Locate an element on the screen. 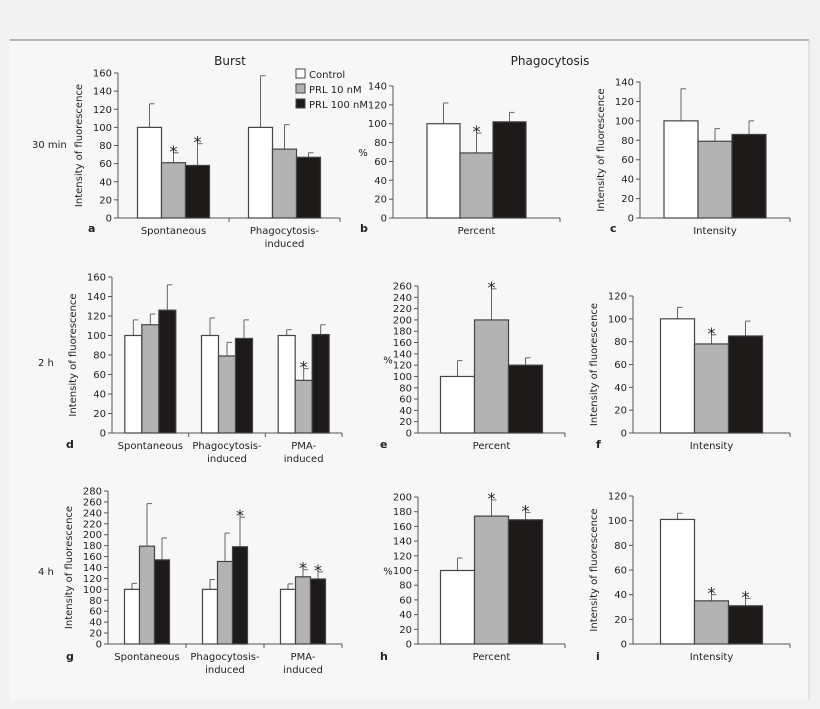  legend-swatch-control is located at coordinates (300, 73).